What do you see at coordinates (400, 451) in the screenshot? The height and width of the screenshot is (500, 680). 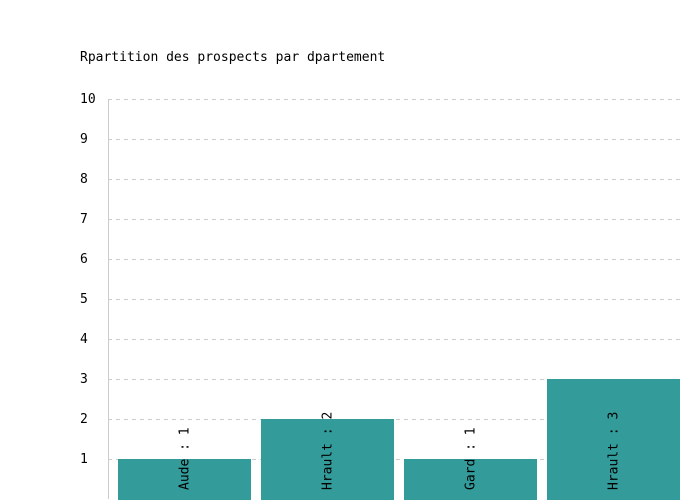 I see `bar-labels: Aude : 1 Hrault : 2 Gard : 1 Hrault : 3` at bounding box center [400, 451].